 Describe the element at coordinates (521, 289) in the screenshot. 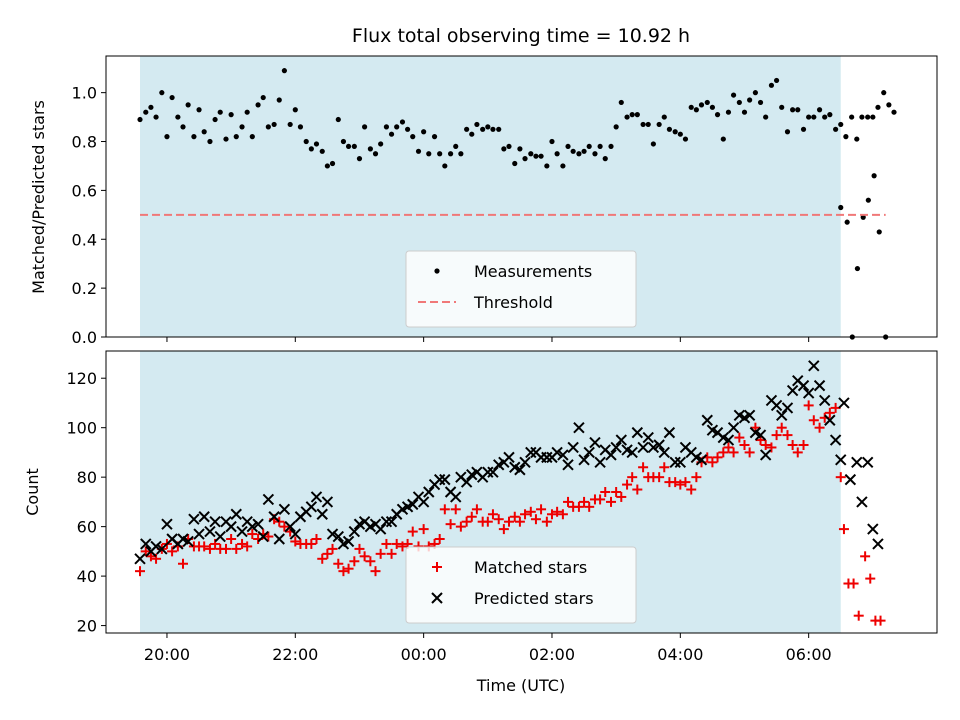

I see `ratio-legend: Measurements Threshold` at that location.